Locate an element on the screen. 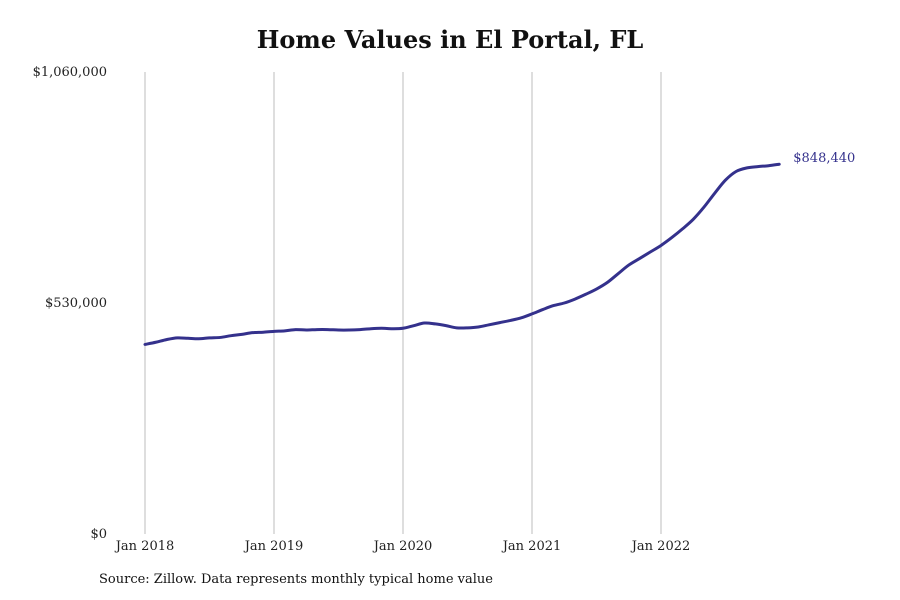  end-value-label: $848,440 is located at coordinates (824, 158).